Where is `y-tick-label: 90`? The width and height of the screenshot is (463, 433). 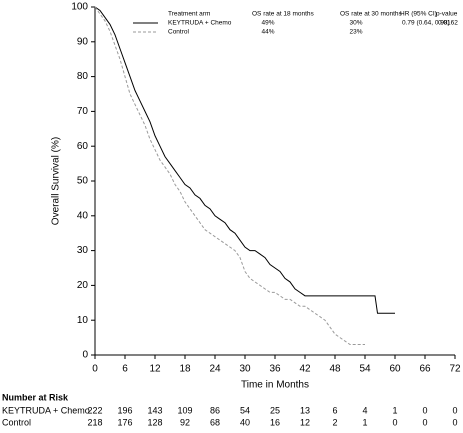 y-tick-label: 90 is located at coordinates (83, 41).